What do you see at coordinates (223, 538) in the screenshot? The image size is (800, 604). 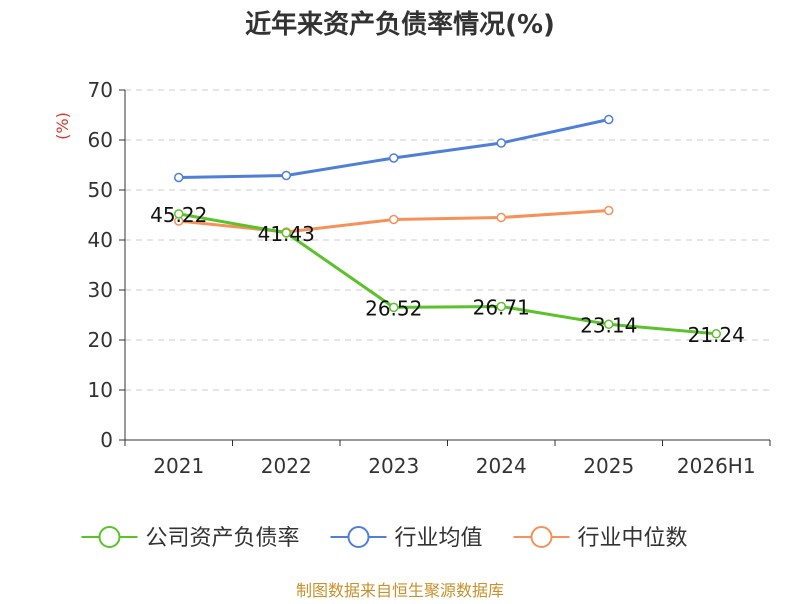 I see `legend-label: 公司资产负债率` at bounding box center [223, 538].